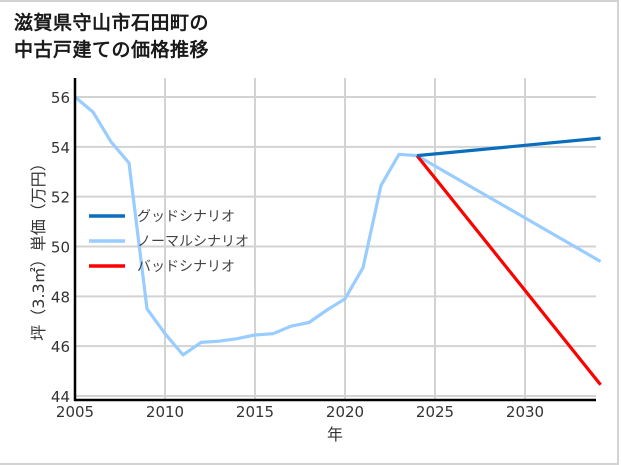 The image size is (621, 465). Describe the element at coordinates (60, 198) in the screenshot. I see `y-tick-label: 52` at that location.